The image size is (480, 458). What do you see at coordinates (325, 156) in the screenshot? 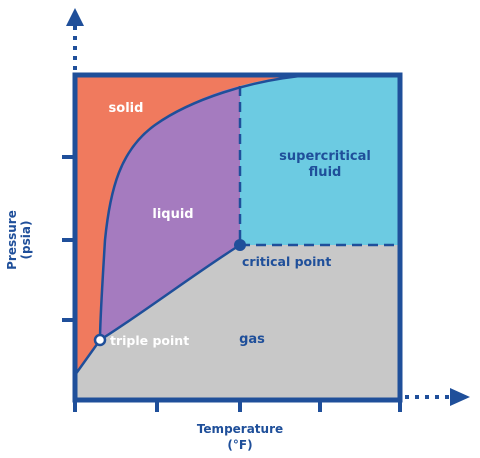
I see `supercritical-label-line1: supercritical` at bounding box center [325, 156].